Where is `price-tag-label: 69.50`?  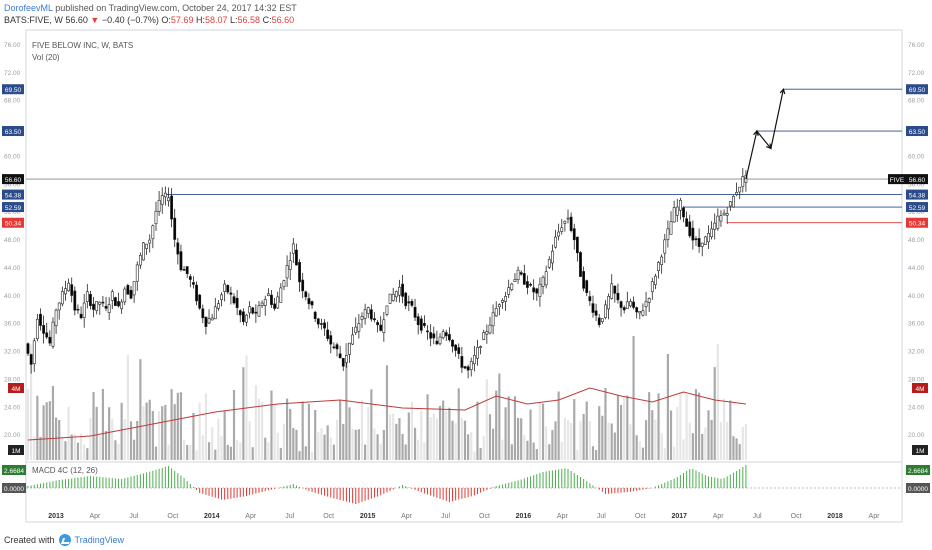
price-tag-label: 69.50 is located at coordinates (917, 90).